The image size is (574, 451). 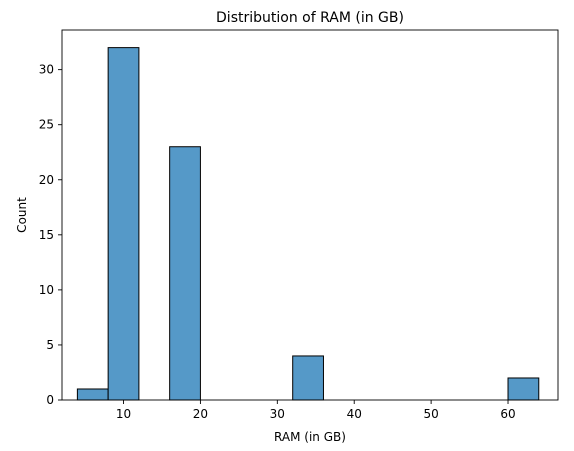 What do you see at coordinates (316, 410) in the screenshot?
I see `x-axis-ticks: 10 20 30 40 50 60` at bounding box center [316, 410].